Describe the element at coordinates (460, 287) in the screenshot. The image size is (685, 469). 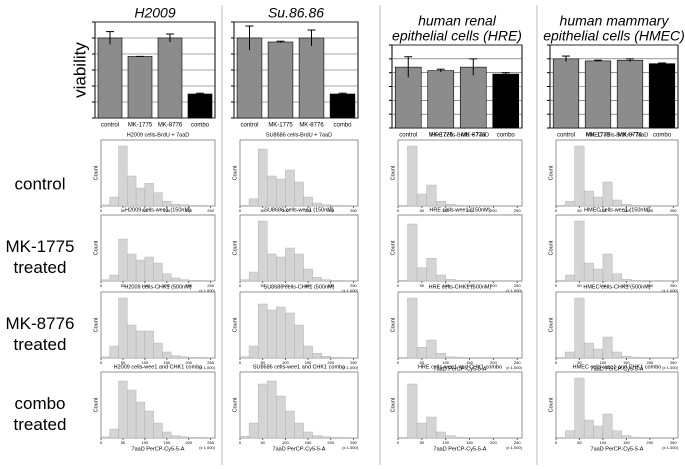
I see `panel-title: HRE cells-CHK1 (500nM)` at that location.